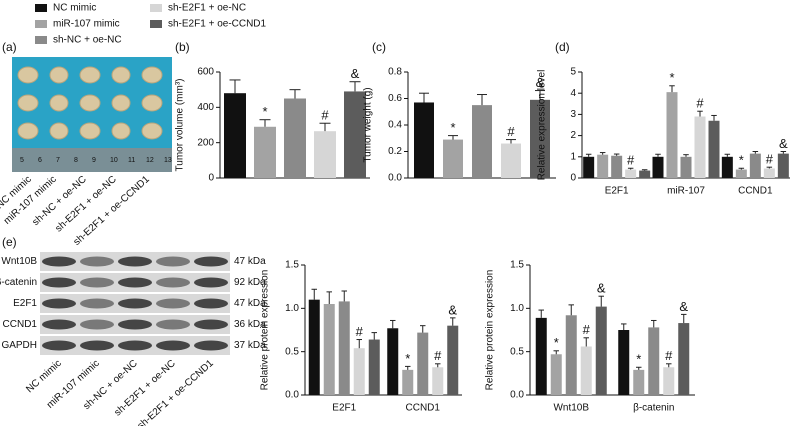  Describe the element at coordinates (9, 47) in the screenshot. I see `panel-label: (a)` at that location.